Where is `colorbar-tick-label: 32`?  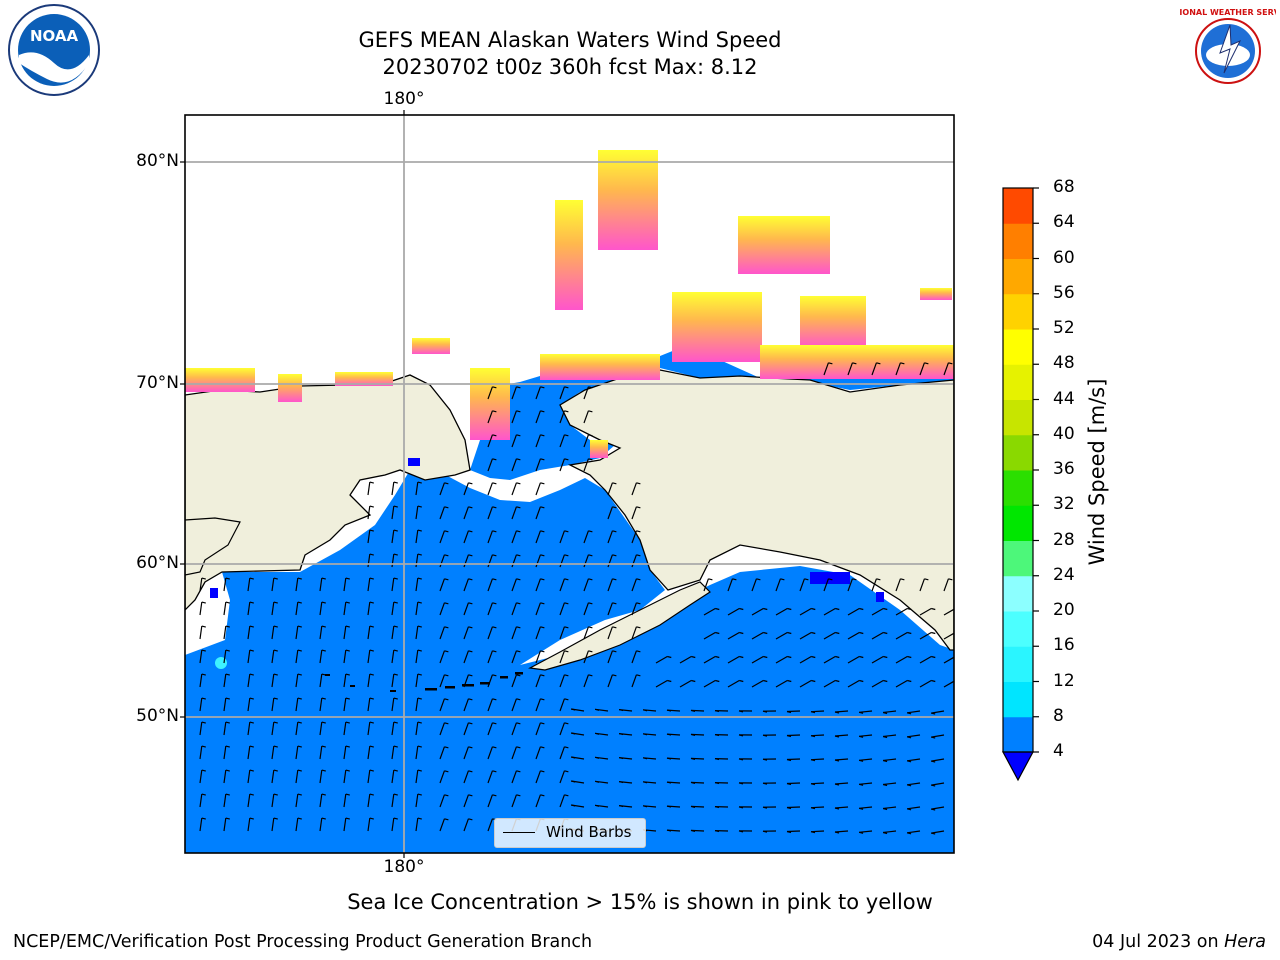
colorbar-tick-label: 32 is located at coordinates (1064, 504).